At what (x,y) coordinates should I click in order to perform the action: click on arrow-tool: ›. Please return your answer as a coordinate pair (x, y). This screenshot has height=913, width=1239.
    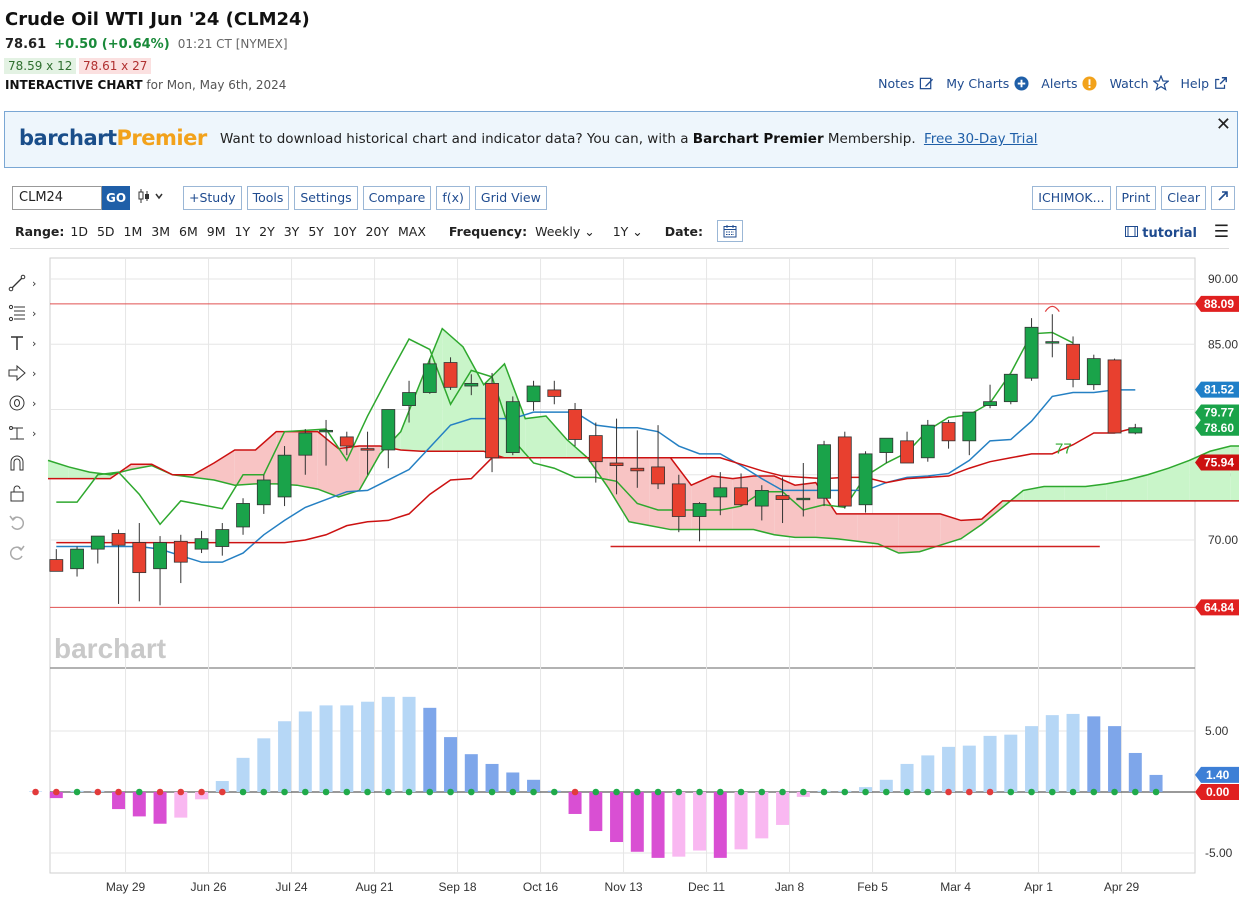
    Looking at the image, I should click on (28, 373).